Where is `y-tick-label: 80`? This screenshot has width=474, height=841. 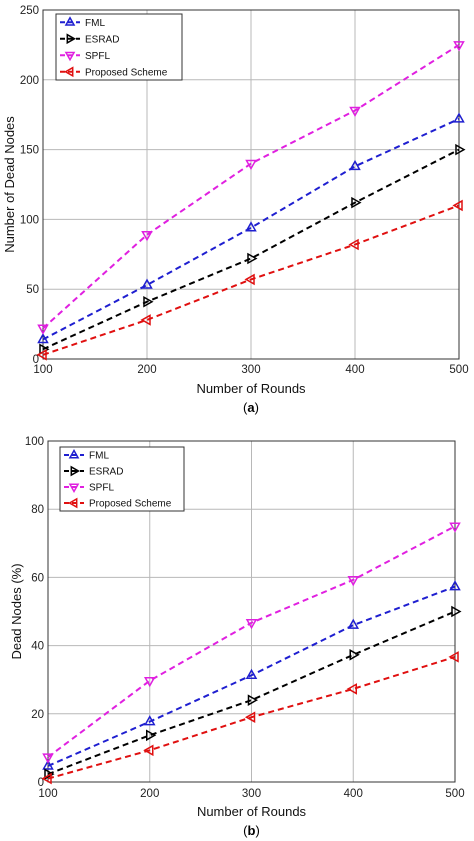 y-tick-label: 80 is located at coordinates (37, 510).